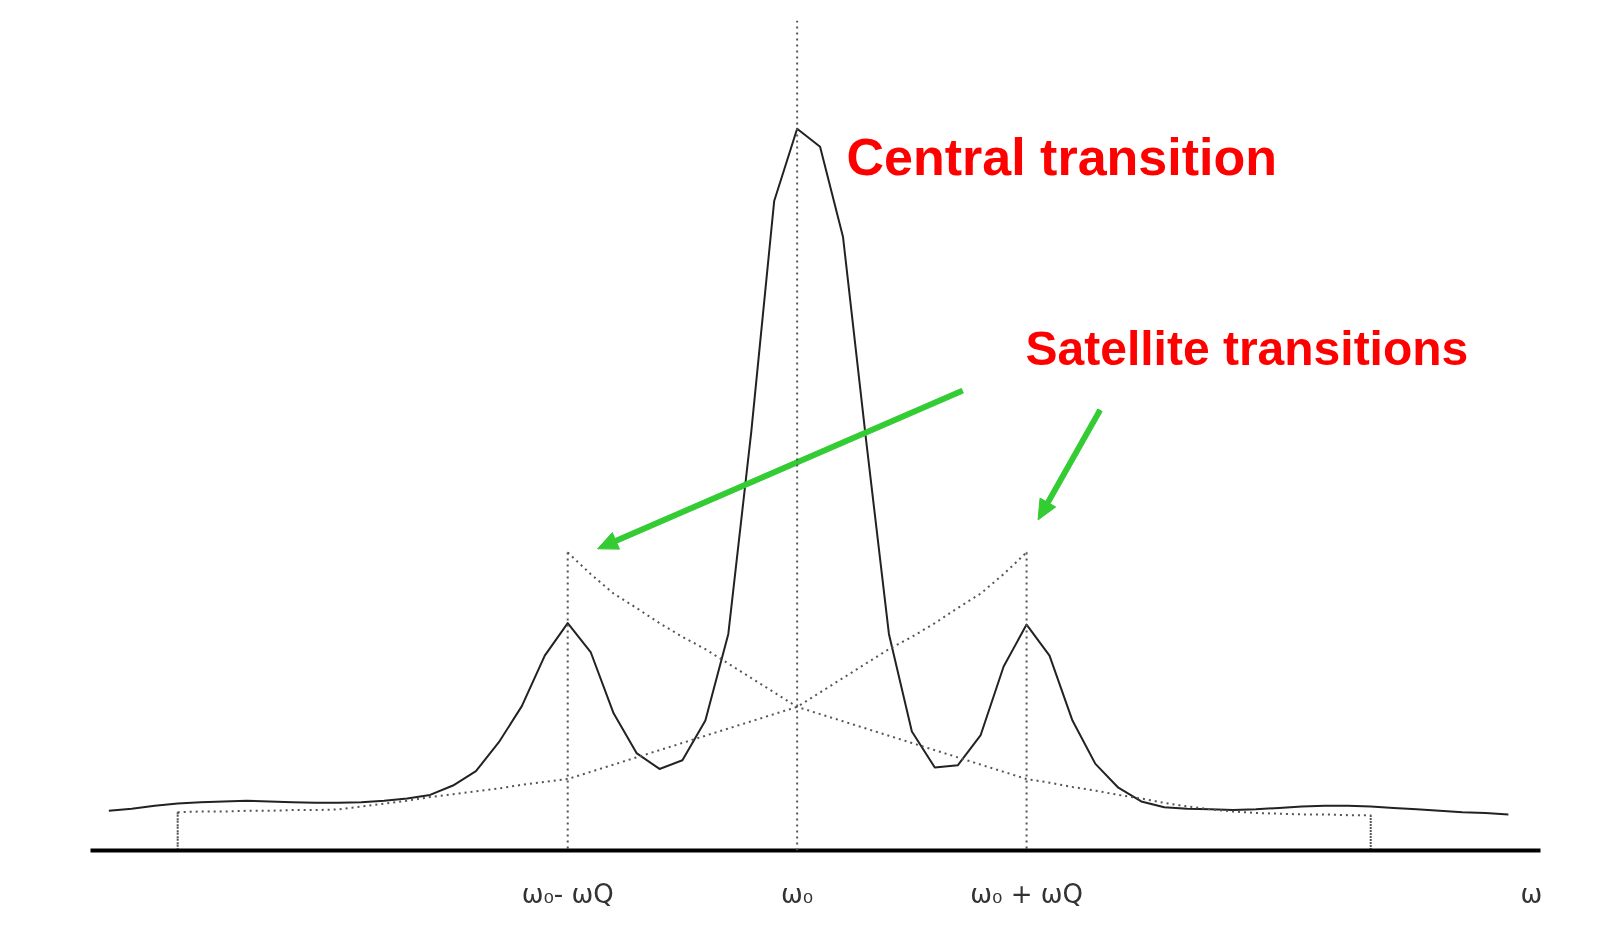 This screenshot has height=951, width=1608. I want to click on x-tick-label: ω₀, so click(797, 893).